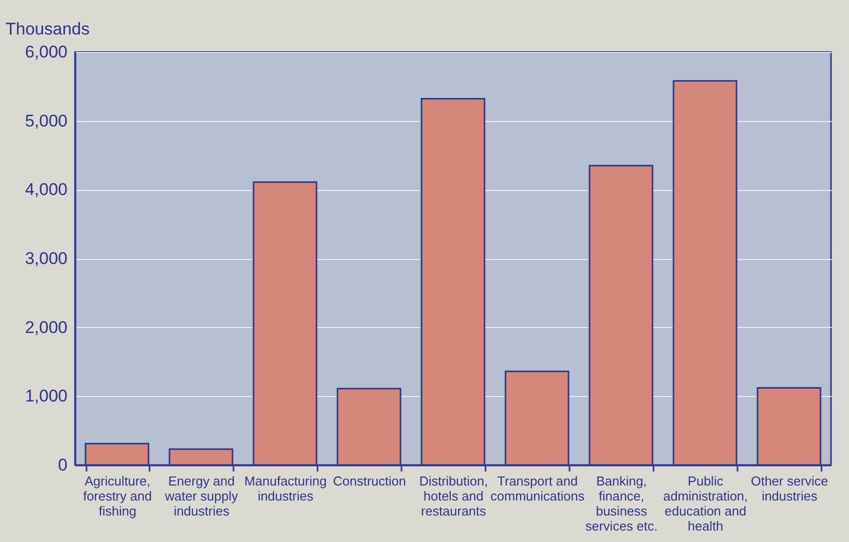 This screenshot has width=849, height=542. What do you see at coordinates (453, 496) in the screenshot?
I see `x-tick-label: Distribution, hotels and restaurants` at bounding box center [453, 496].